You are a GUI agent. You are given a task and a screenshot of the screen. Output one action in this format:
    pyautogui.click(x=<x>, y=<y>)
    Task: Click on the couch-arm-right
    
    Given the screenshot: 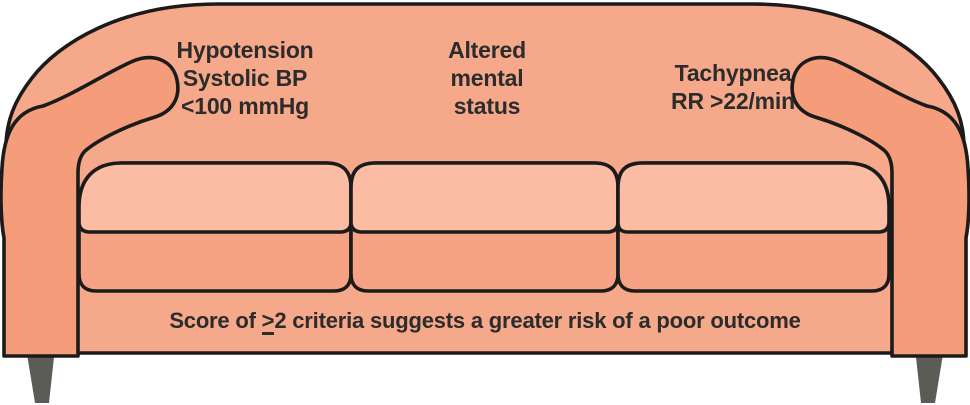 What is the action you would take?
    pyautogui.click(x=880, y=206)
    